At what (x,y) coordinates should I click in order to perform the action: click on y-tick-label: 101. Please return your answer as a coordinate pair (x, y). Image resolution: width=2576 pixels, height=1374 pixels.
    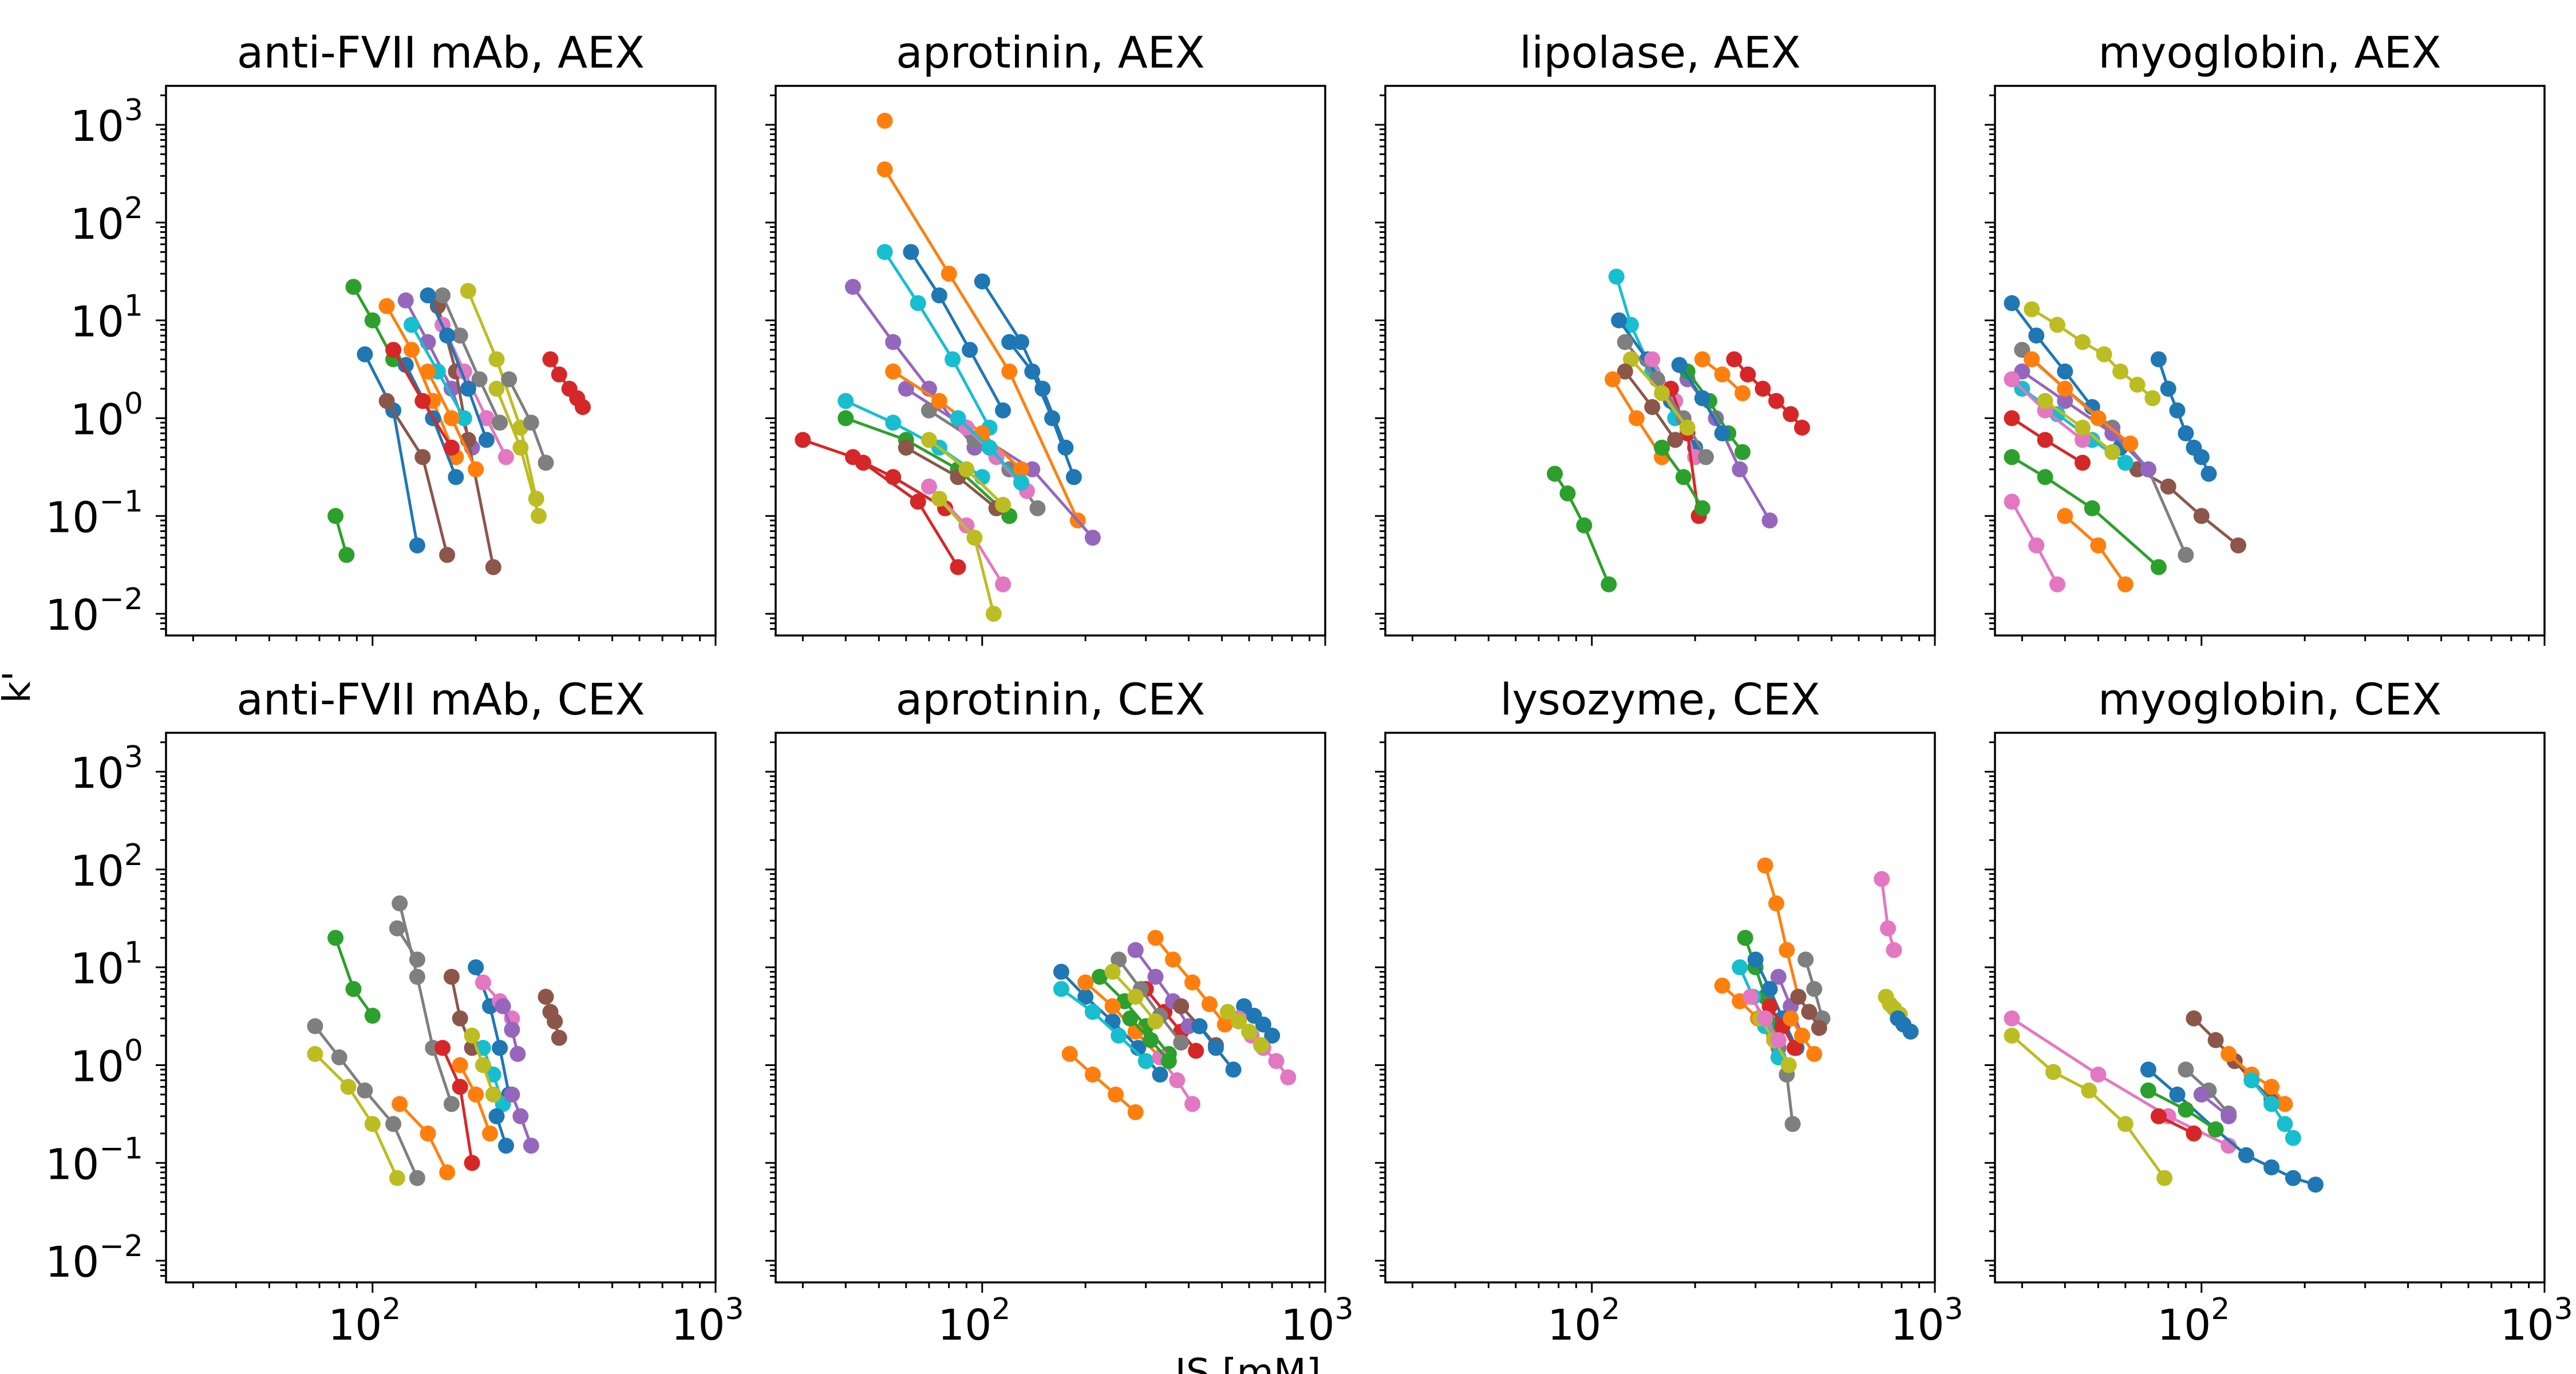
    Looking at the image, I should click on (106, 318).